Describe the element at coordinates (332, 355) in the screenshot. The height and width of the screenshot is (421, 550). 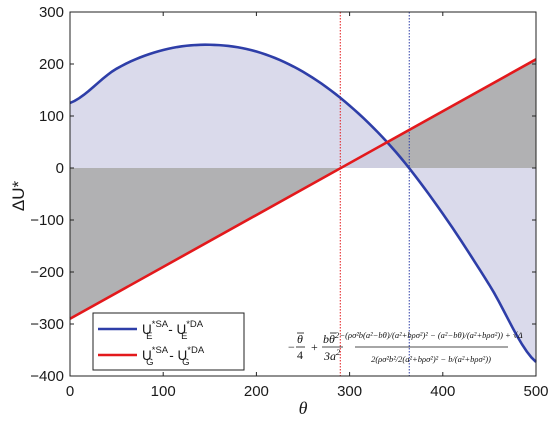
I see `svg-text: 3a2` at that location.